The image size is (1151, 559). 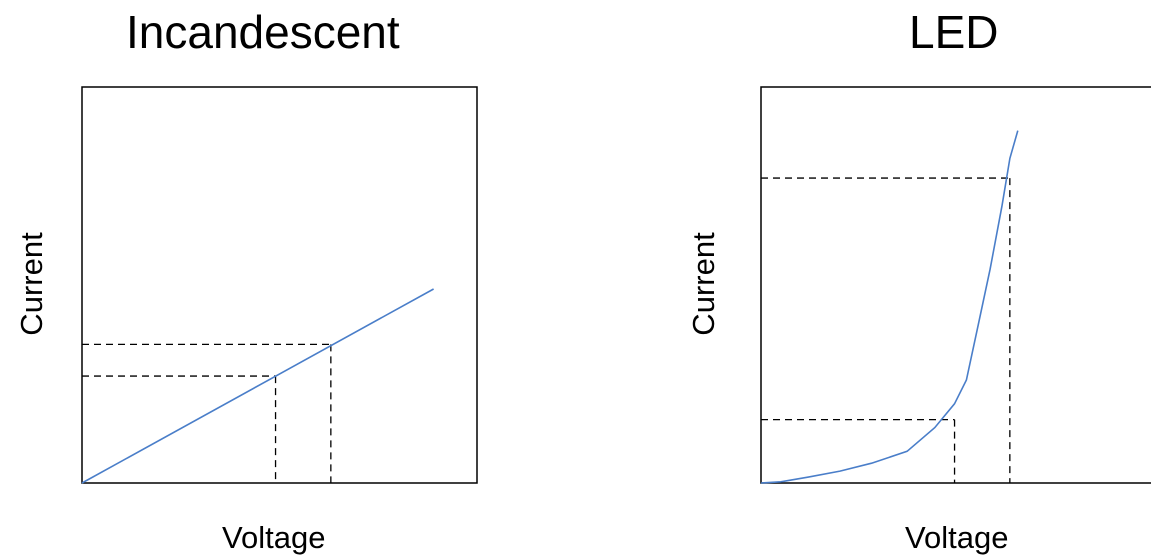 What do you see at coordinates (263, 32) in the screenshot?
I see `chart-title-left: Incandescent` at bounding box center [263, 32].